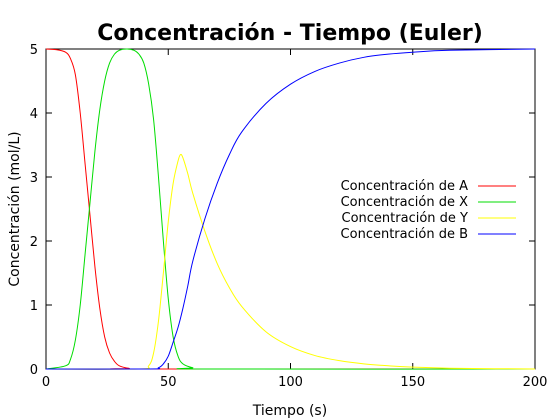 This screenshot has height=420, width=560. Describe the element at coordinates (34, 50) in the screenshot. I see `y-tick-label: 5` at that location.